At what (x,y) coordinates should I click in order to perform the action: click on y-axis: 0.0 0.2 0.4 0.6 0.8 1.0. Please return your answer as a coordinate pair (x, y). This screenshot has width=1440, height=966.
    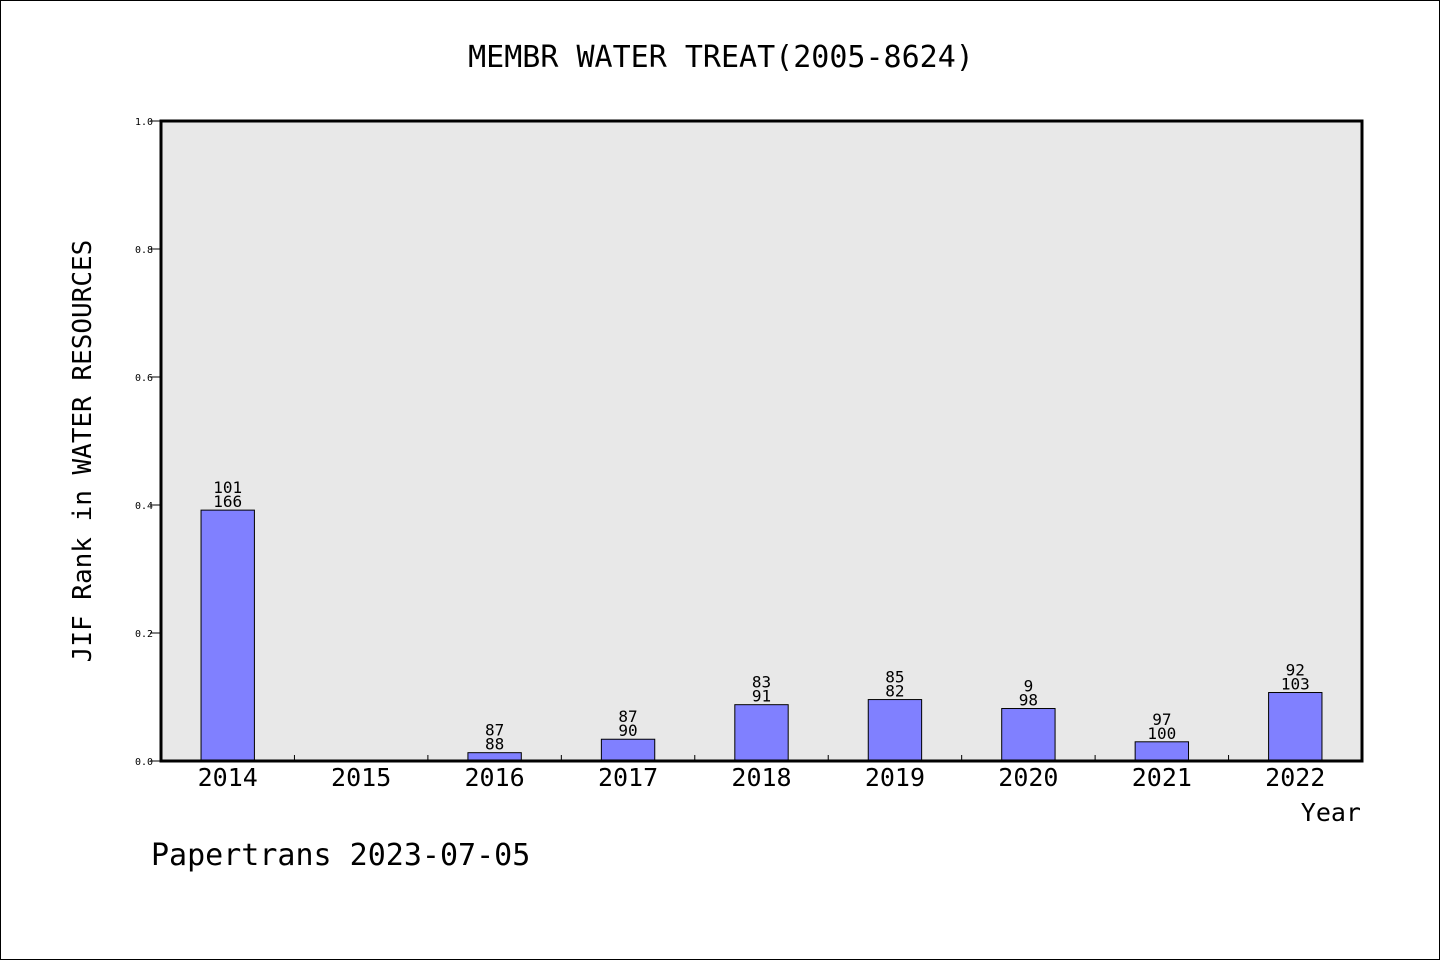
    Looking at the image, I should click on (147, 442).